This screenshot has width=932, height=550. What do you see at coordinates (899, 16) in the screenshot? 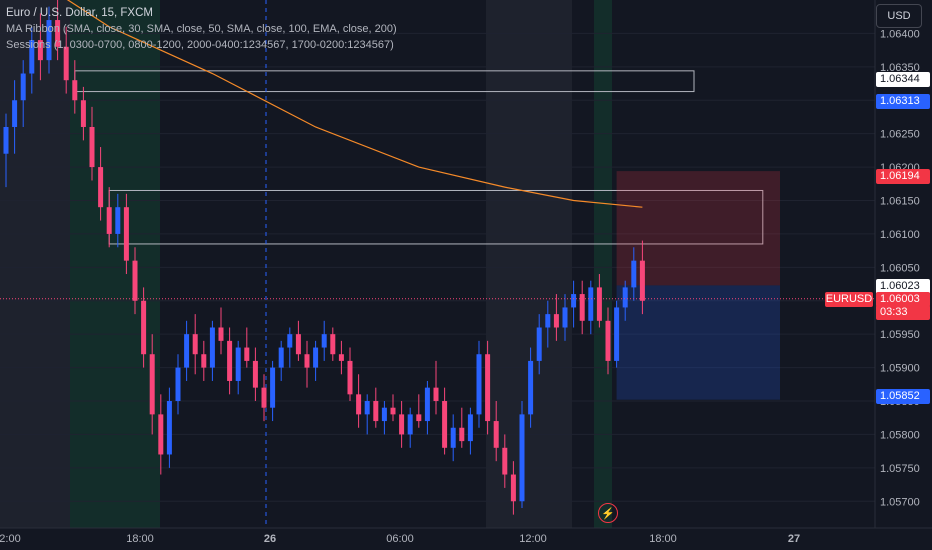
I see `currency-button: USD` at bounding box center [899, 16].